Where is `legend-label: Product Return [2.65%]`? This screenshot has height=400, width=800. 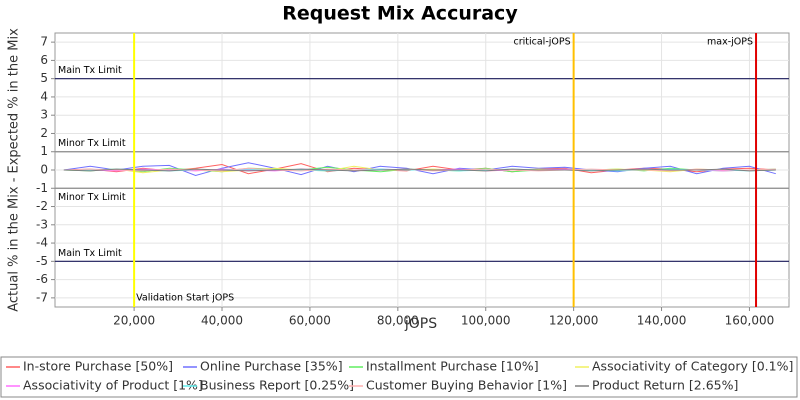
legend-label: Product Return [2.65%] is located at coordinates (665, 385).